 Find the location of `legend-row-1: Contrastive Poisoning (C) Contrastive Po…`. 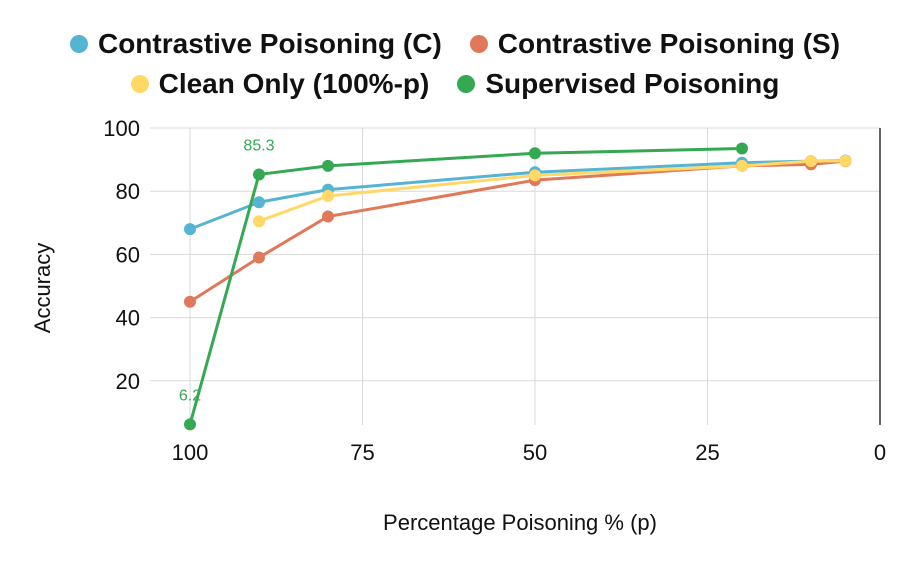

legend-row-1: Contrastive Poisoning (C) Contrastive Po… is located at coordinates (455, 44).